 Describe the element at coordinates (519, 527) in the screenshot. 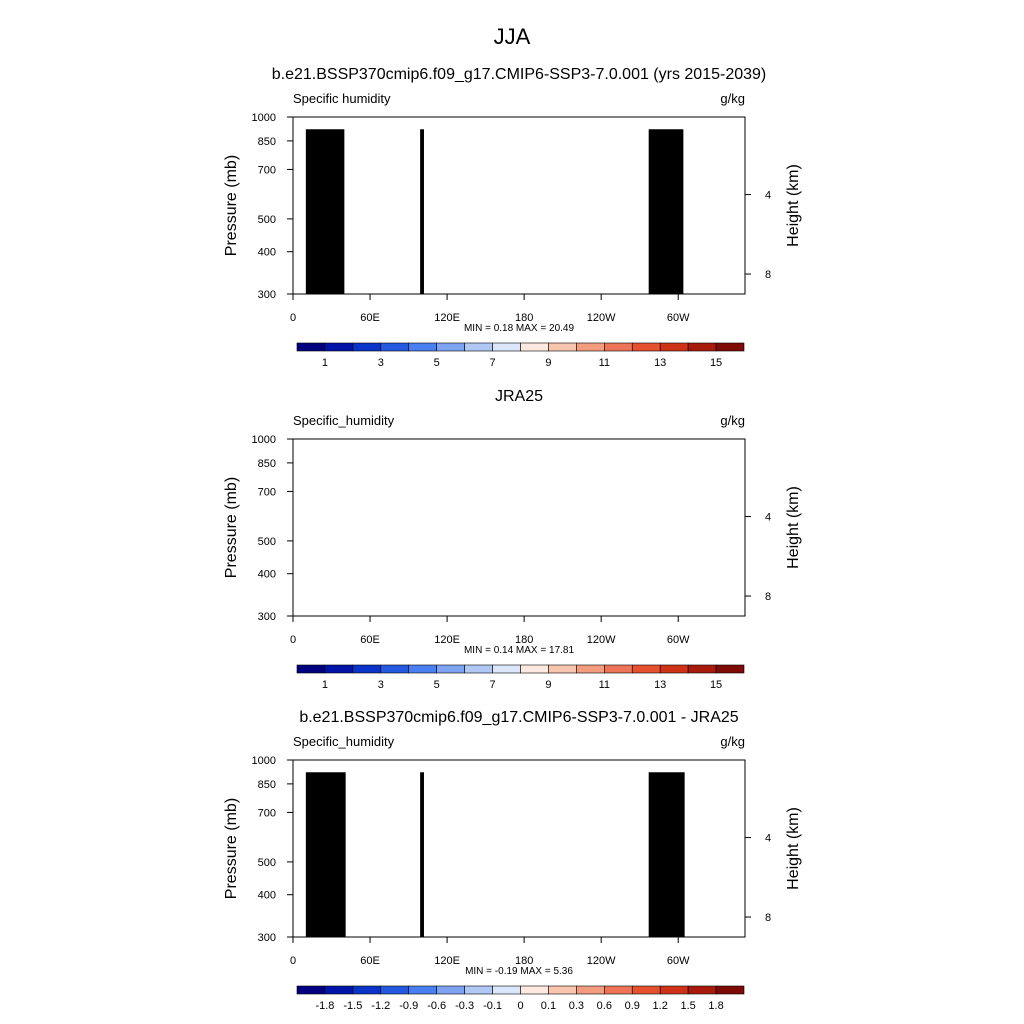

I see `plot-frame` at that location.